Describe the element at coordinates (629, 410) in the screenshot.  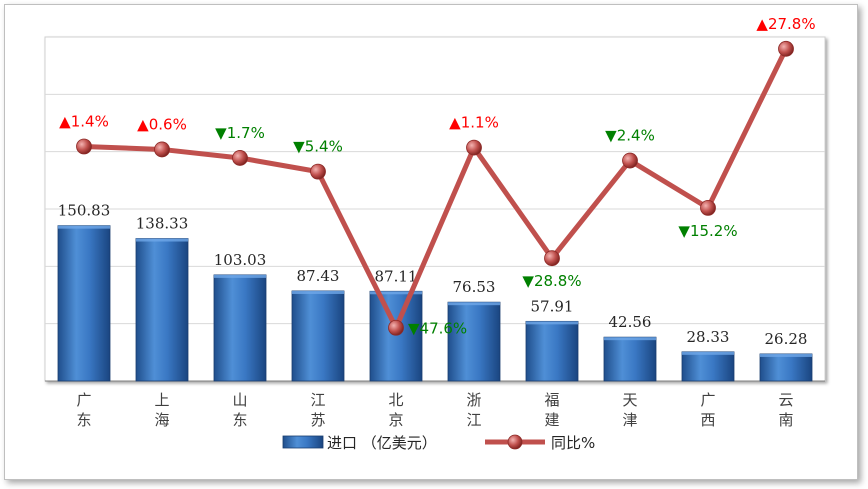
I see `x-tick-label: 天津` at that location.